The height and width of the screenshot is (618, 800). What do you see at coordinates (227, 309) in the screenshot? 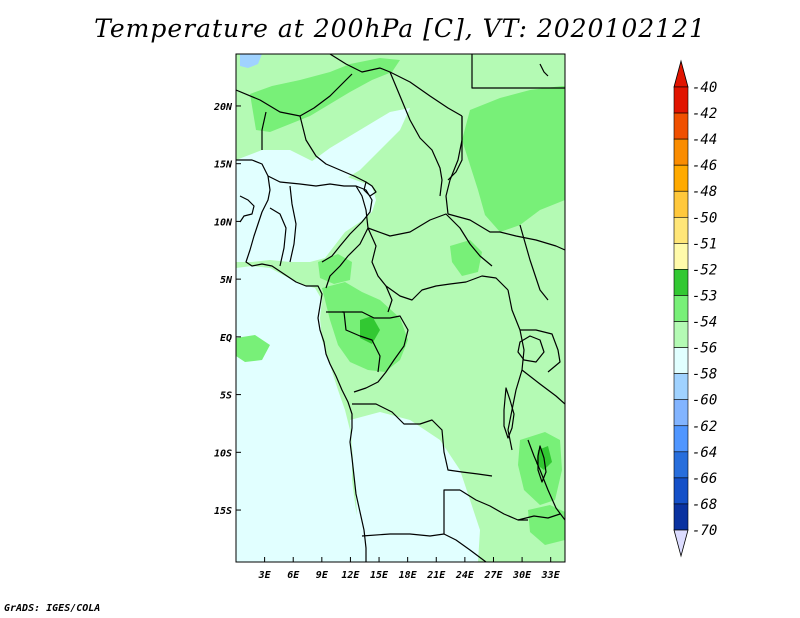
I see `y-axis-ticks: 20N 15N 10N 5N EQ 5S 10S 15S` at bounding box center [227, 309].